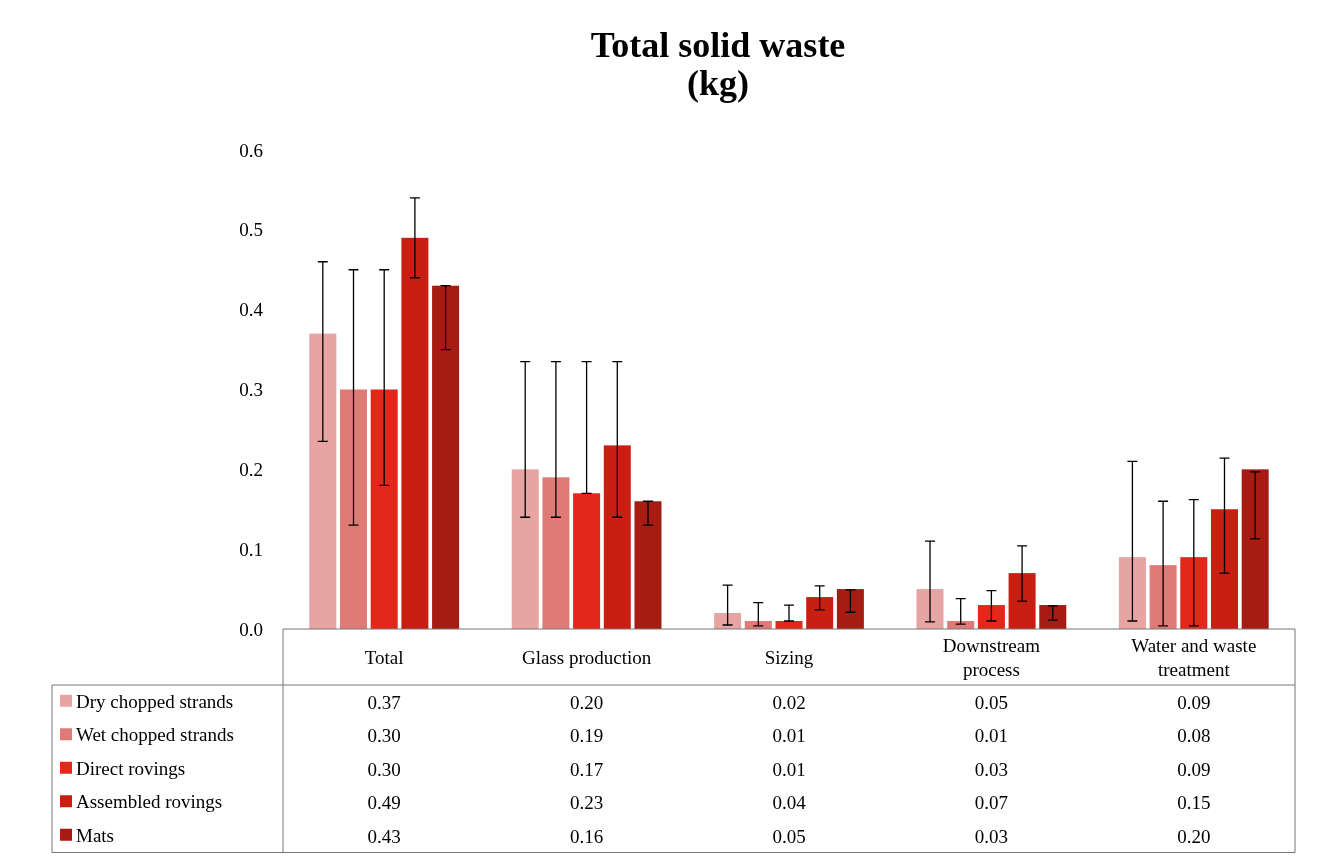 The width and height of the screenshot is (1322, 858). Describe the element at coordinates (991, 657) in the screenshot. I see `x-tick-label: Downstream process` at that location.